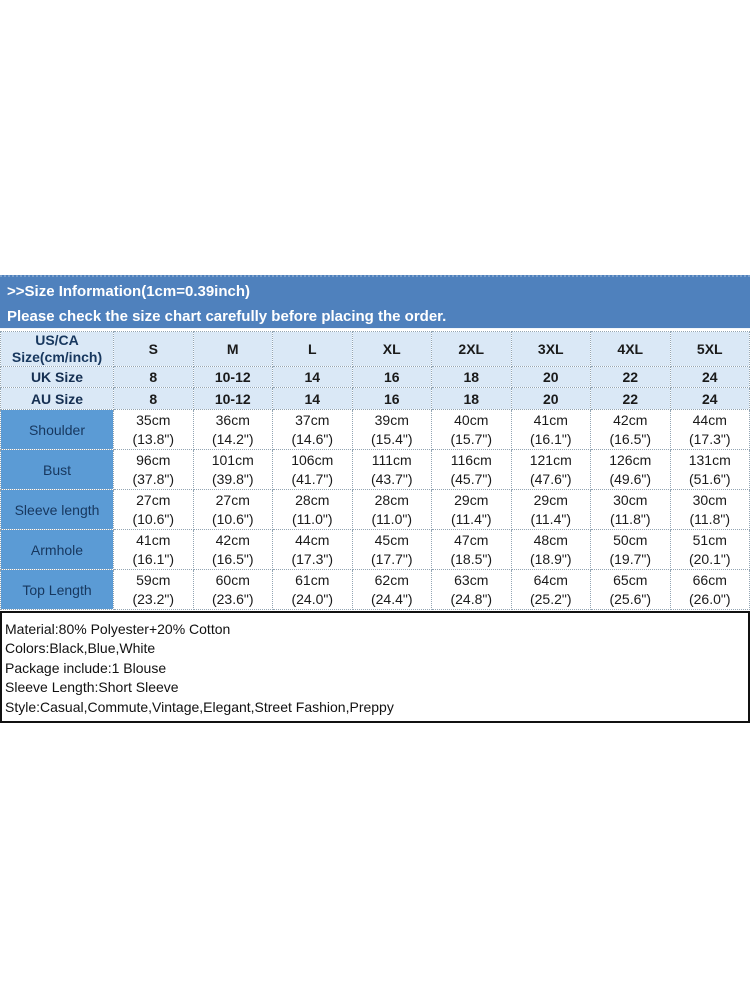 This screenshot has width=750, height=1000. I want to click on value-cm: 66cm, so click(709, 579).